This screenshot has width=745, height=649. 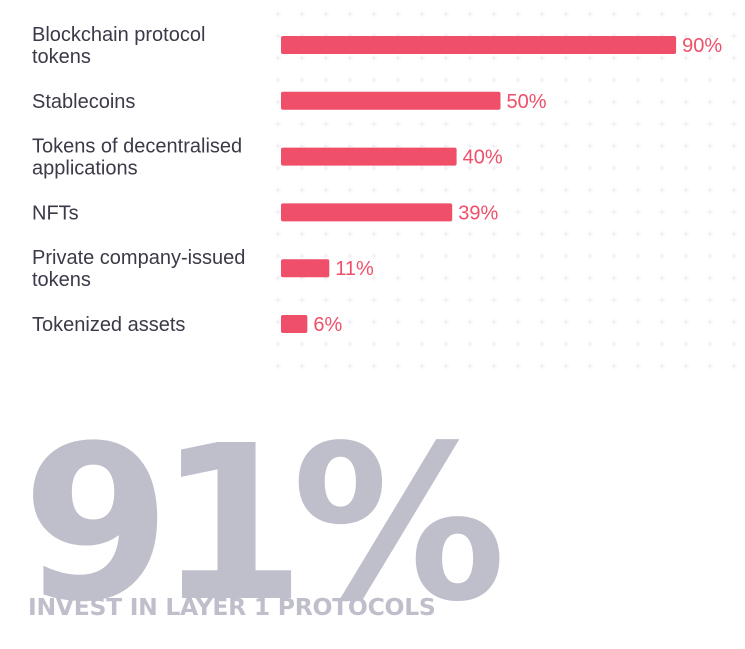 What do you see at coordinates (138, 258) in the screenshot?
I see `category-label-4-line-0: Private company-issued` at bounding box center [138, 258].